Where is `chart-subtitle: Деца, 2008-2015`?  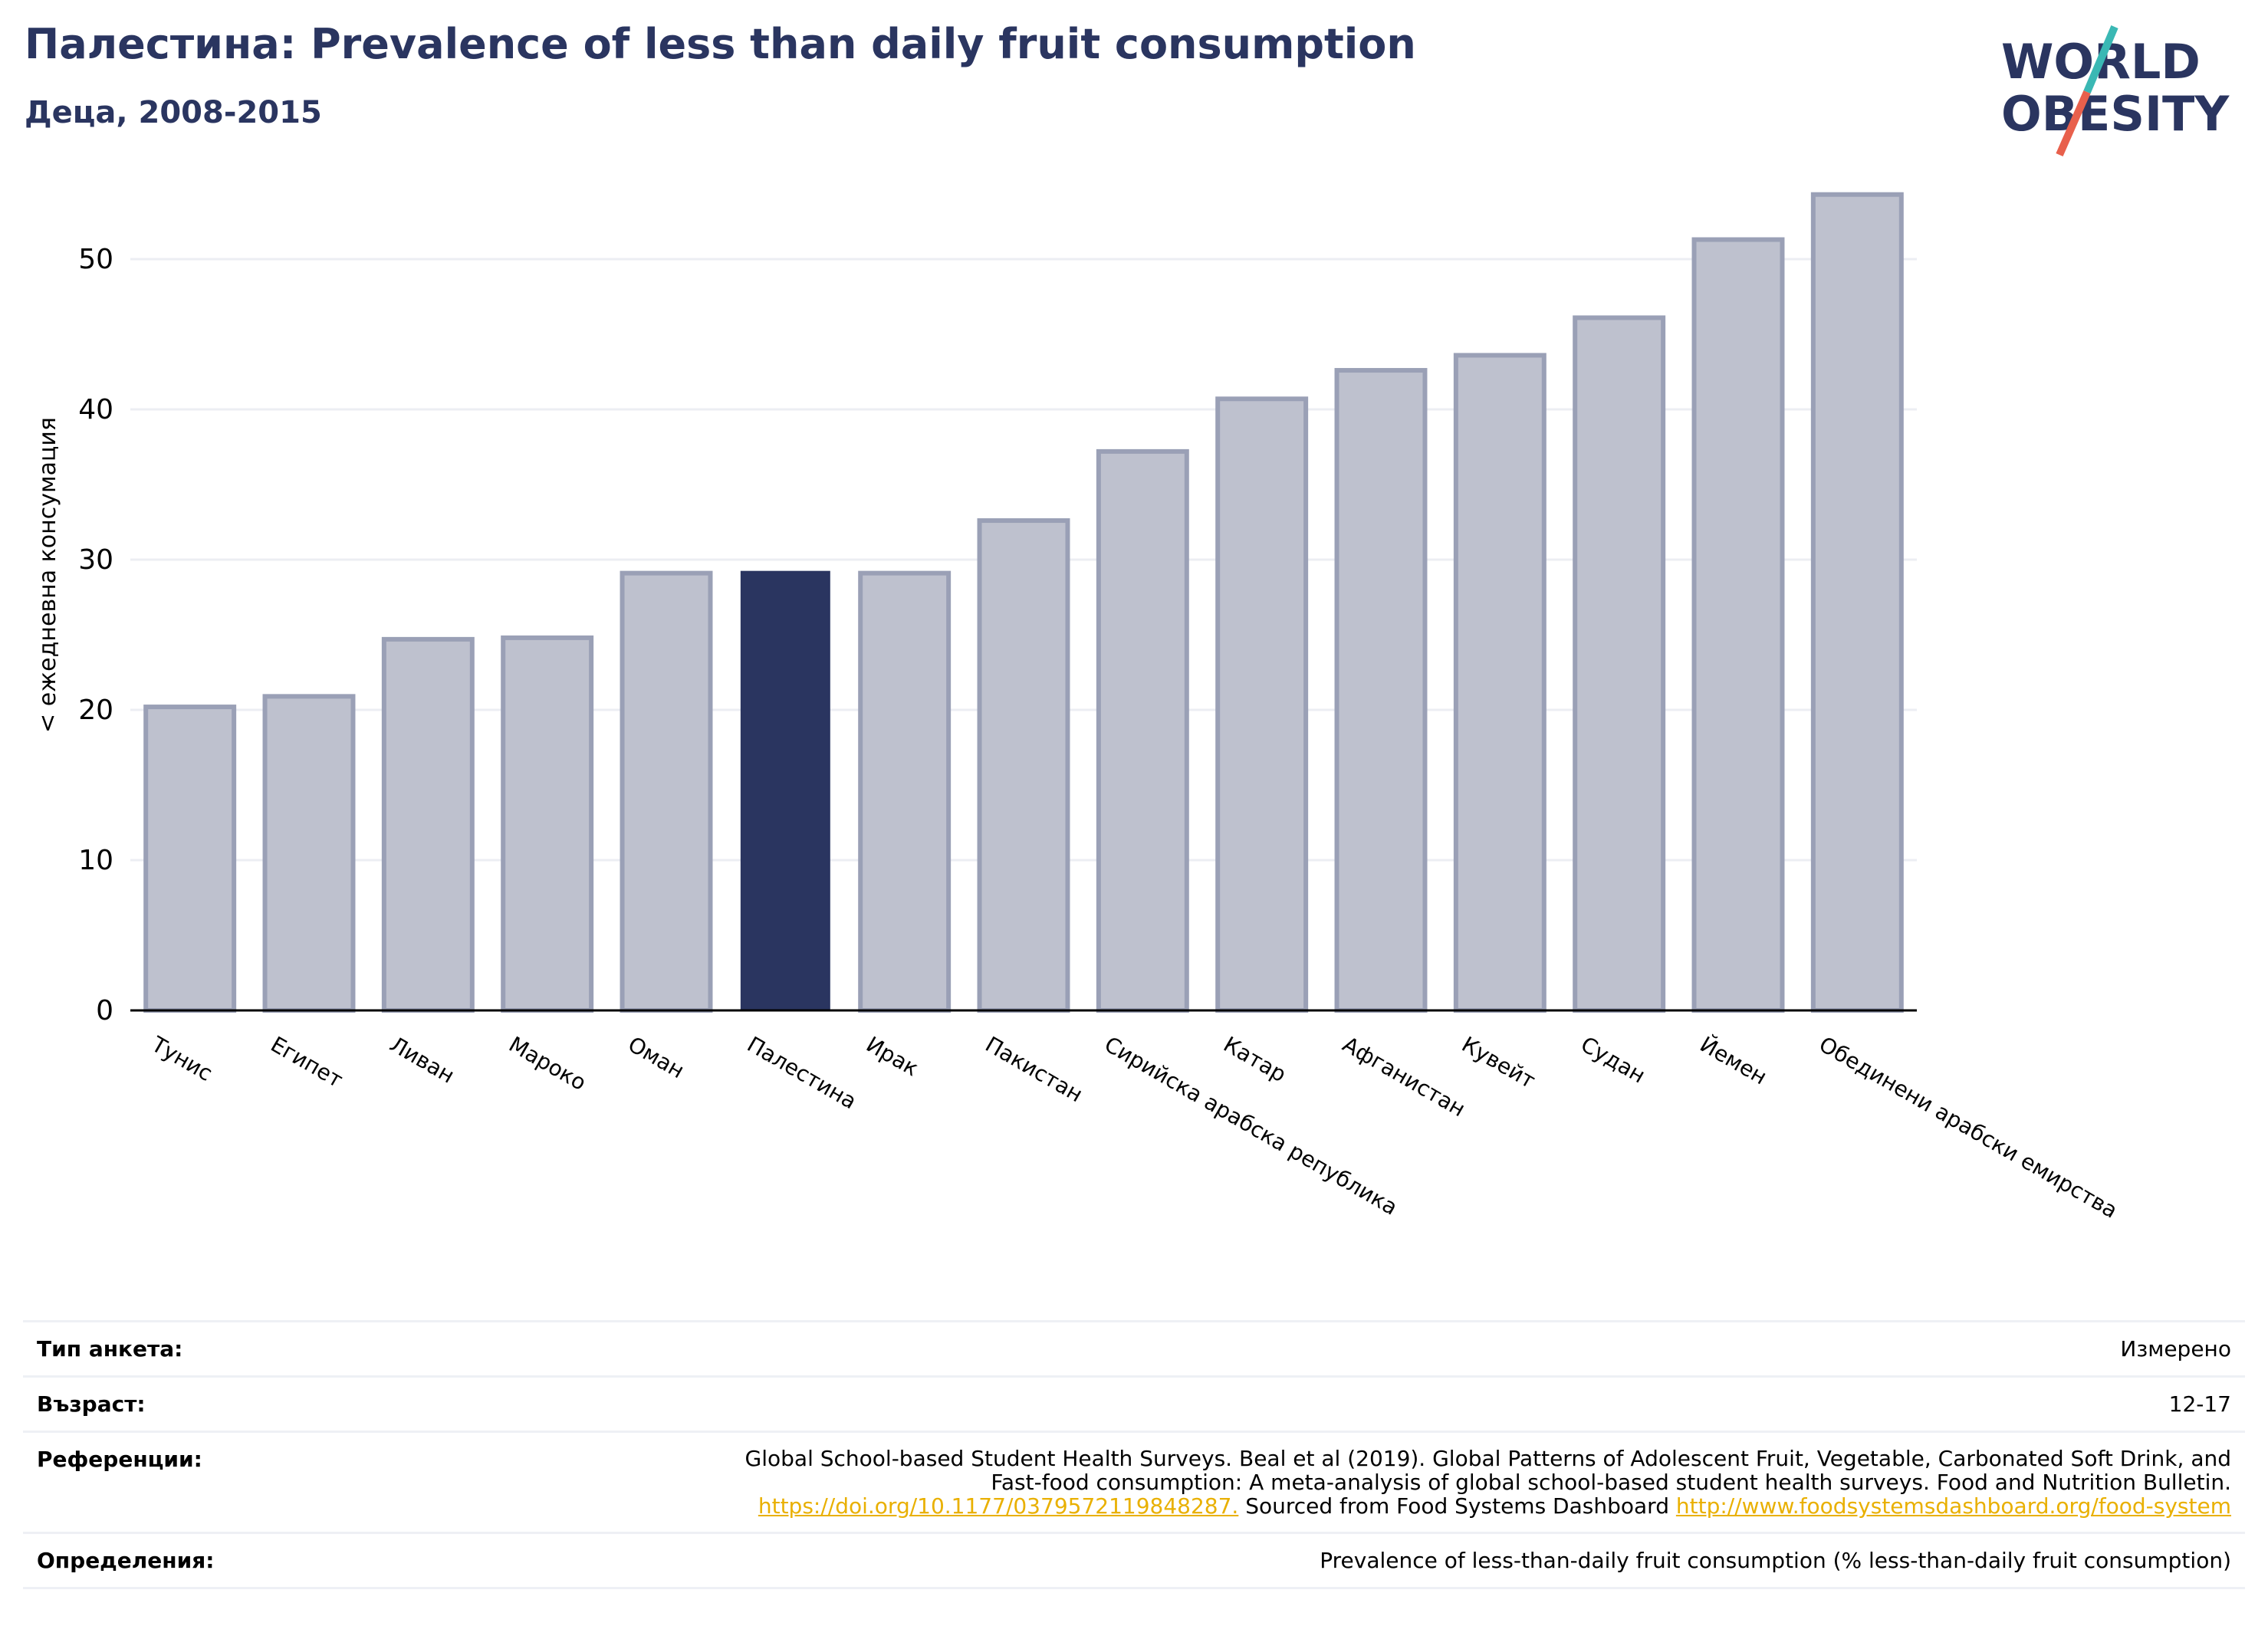
chart-subtitle: Деца, 2008-2015 is located at coordinates (173, 113).